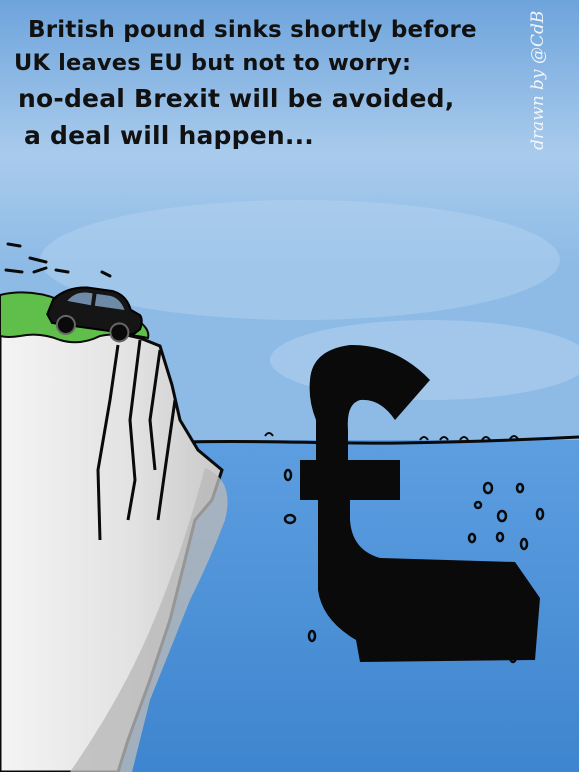 This screenshot has height=772, width=579. What do you see at coordinates (94, 314) in the screenshot?
I see `taxi-icon` at bounding box center [94, 314].